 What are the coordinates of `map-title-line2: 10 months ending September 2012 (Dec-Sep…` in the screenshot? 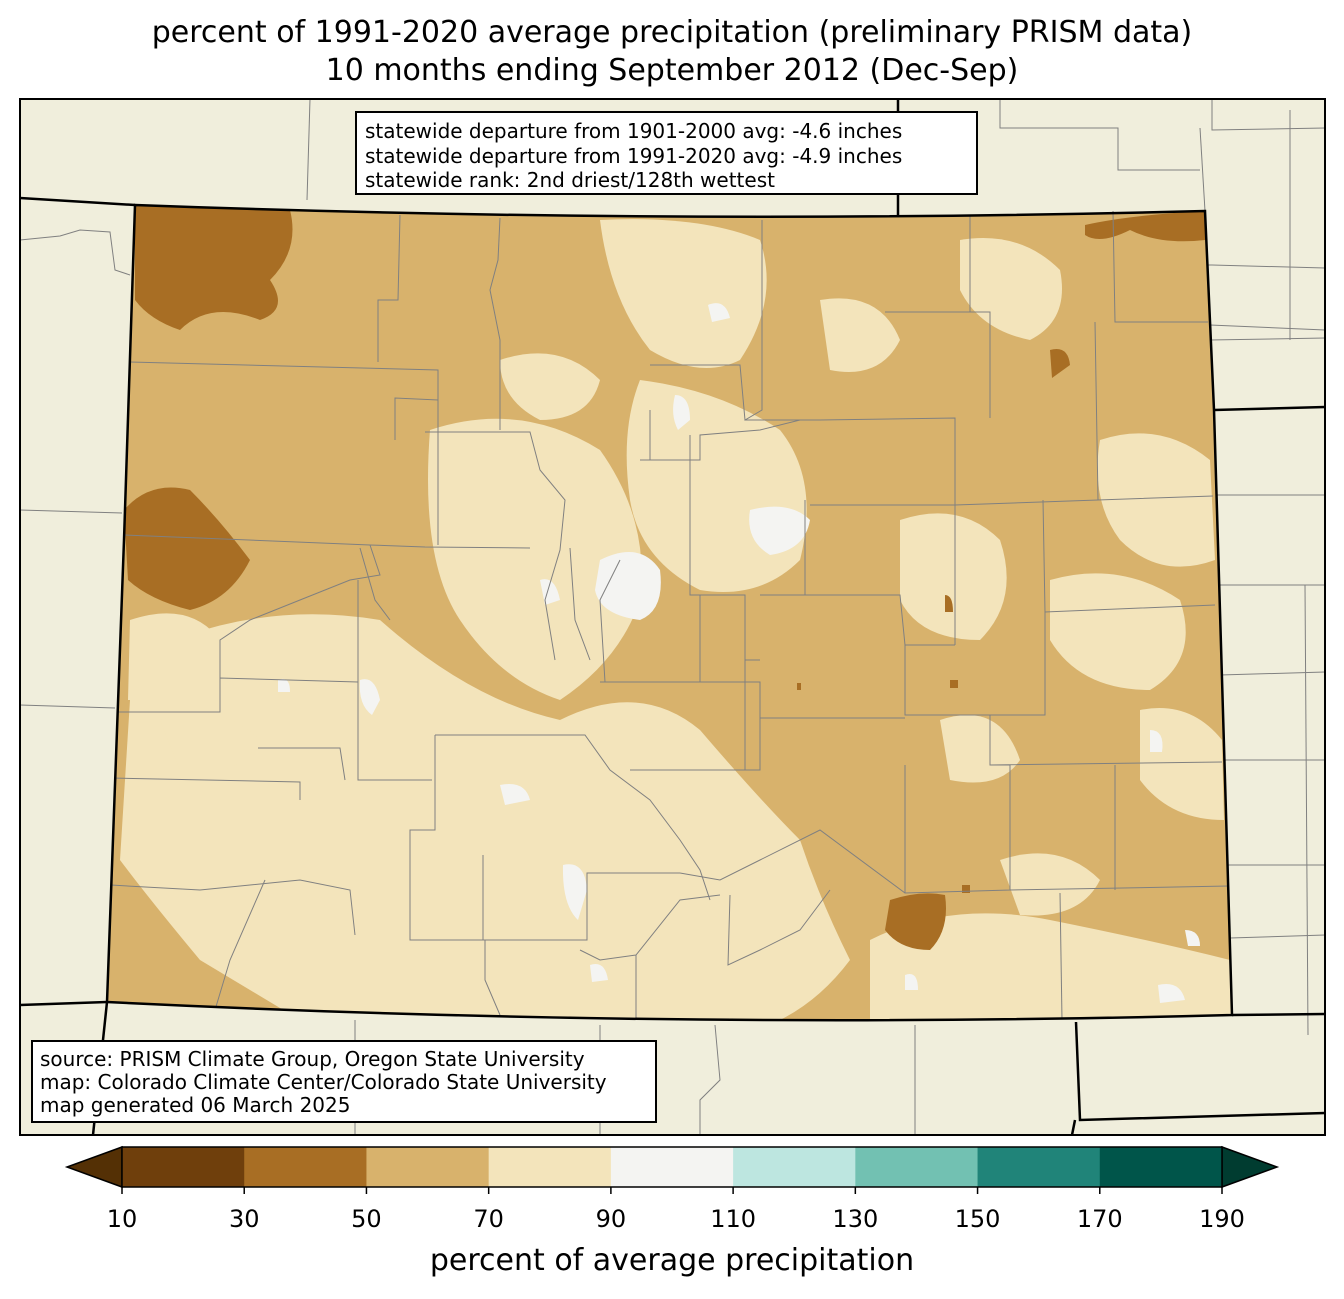 It's located at (672, 70).